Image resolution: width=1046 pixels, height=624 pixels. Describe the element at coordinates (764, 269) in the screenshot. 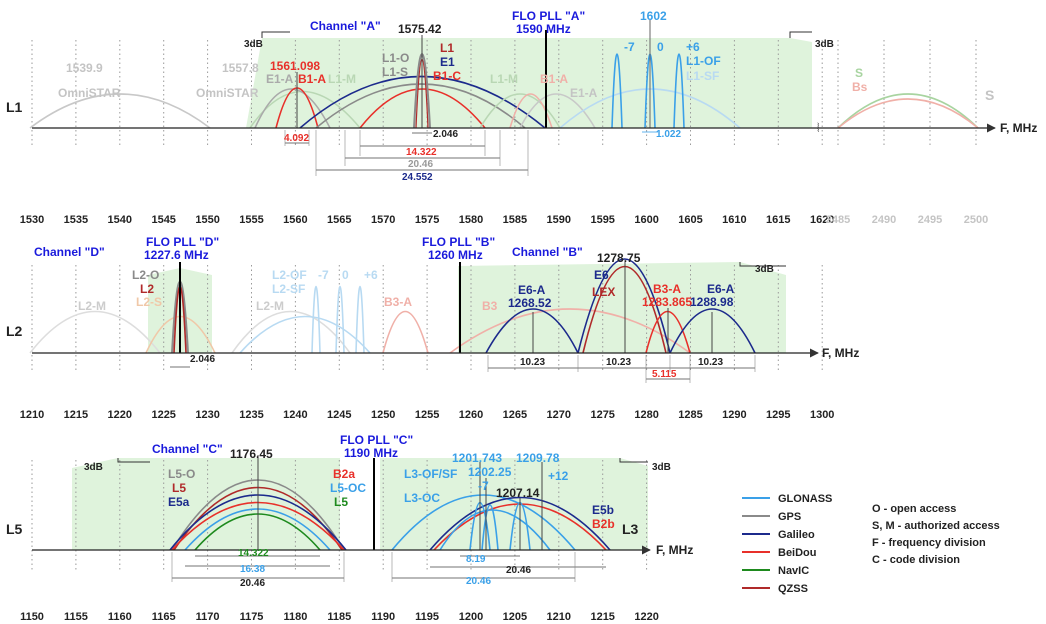

I see `l2-3db: 3dB` at that location.